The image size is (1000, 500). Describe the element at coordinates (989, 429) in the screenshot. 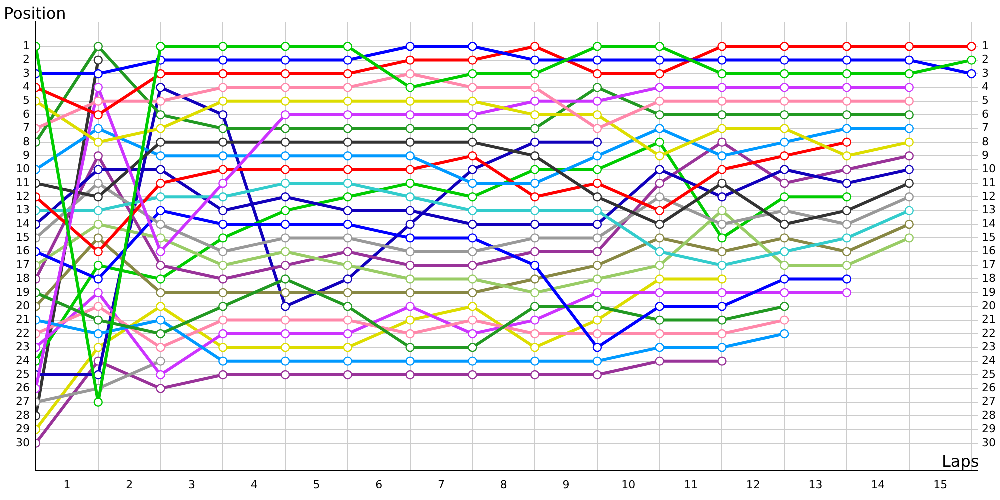

I see `y2-tick-label: 29` at that location.